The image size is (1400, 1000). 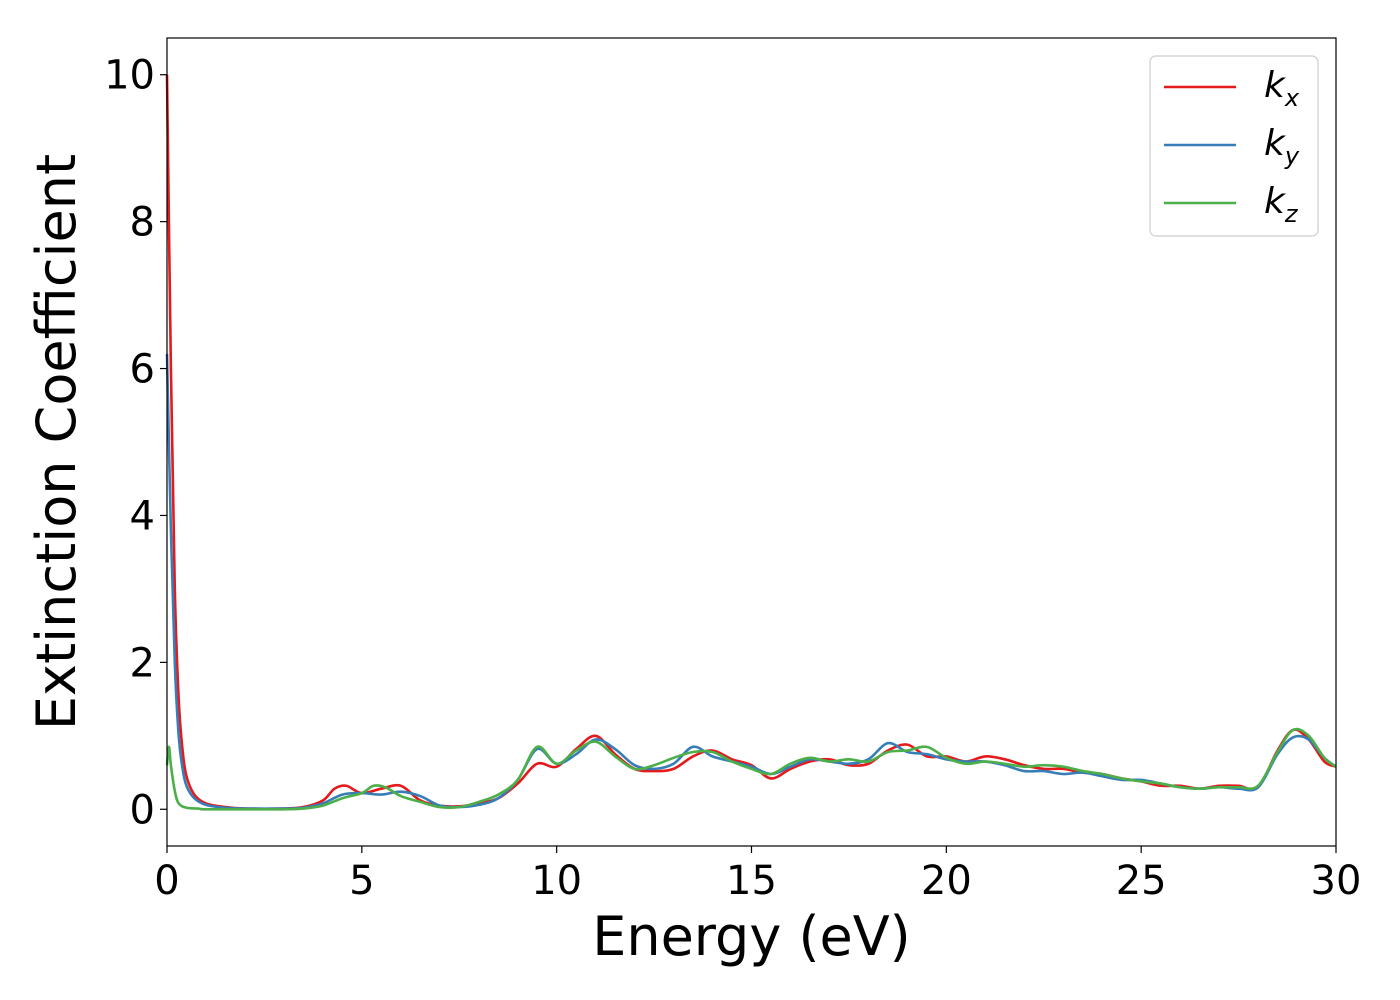 What do you see at coordinates (946, 881) in the screenshot?
I see `x-tick-label: 20` at bounding box center [946, 881].